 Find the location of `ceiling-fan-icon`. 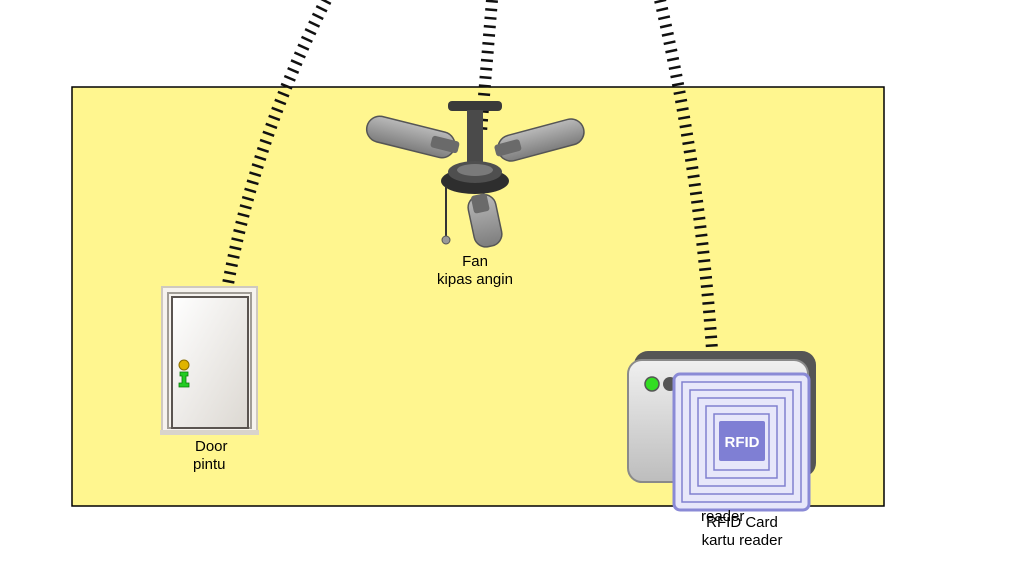

ceiling-fan-icon is located at coordinates (475, 175).